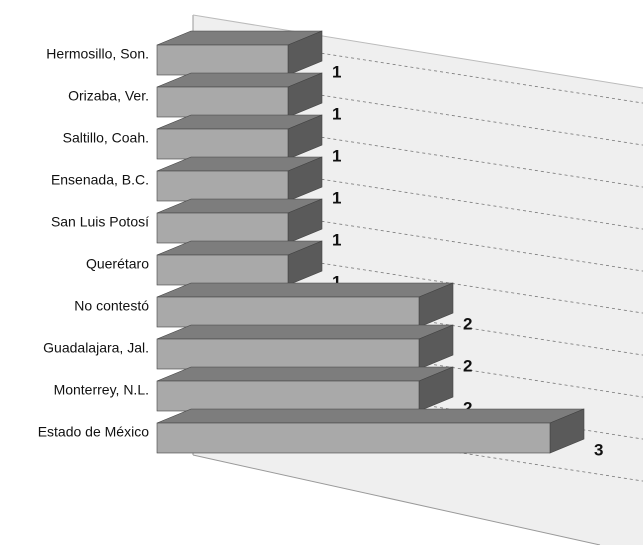 This screenshot has height=545, width=643. What do you see at coordinates (111, 306) in the screenshot?
I see `category-label: No contestó` at bounding box center [111, 306].